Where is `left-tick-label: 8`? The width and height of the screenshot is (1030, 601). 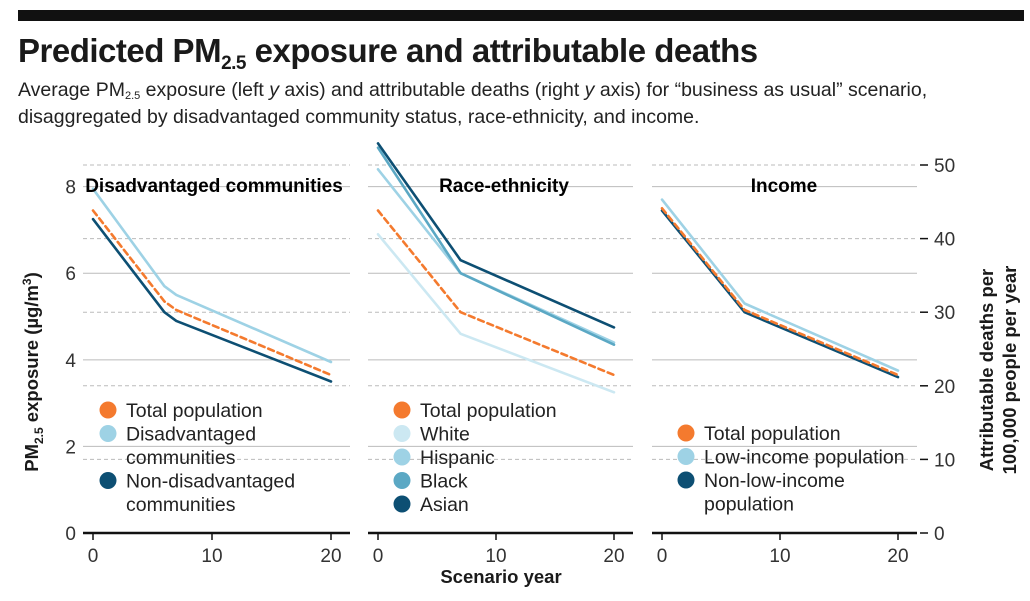
left-tick-label: 8 is located at coordinates (70, 188).